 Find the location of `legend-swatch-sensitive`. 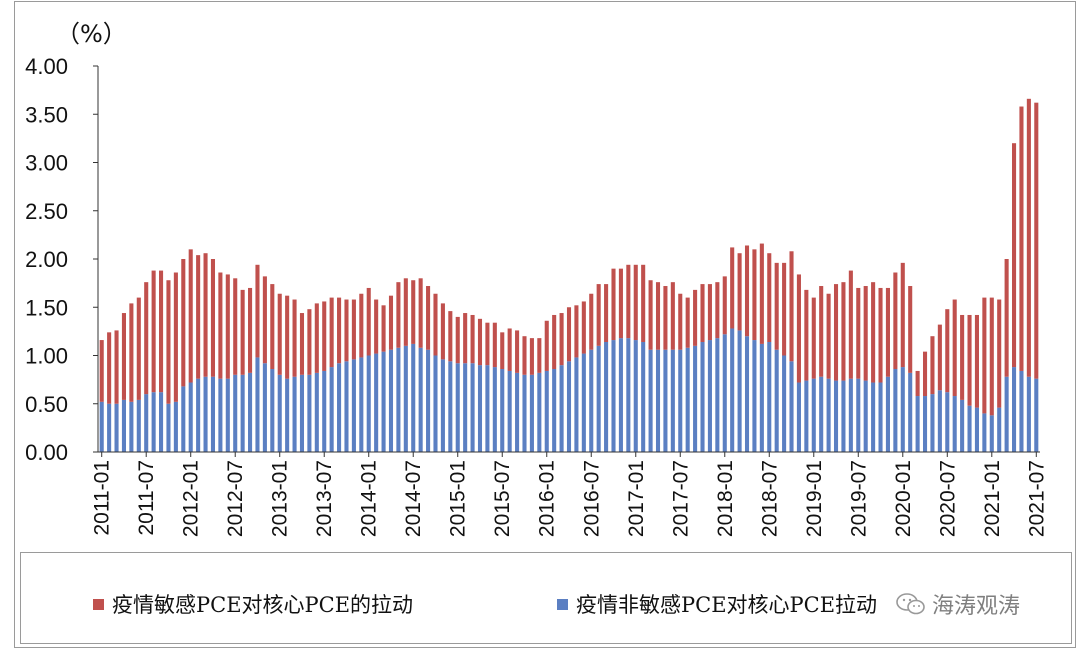

legend-swatch-sensitive is located at coordinates (98, 604).